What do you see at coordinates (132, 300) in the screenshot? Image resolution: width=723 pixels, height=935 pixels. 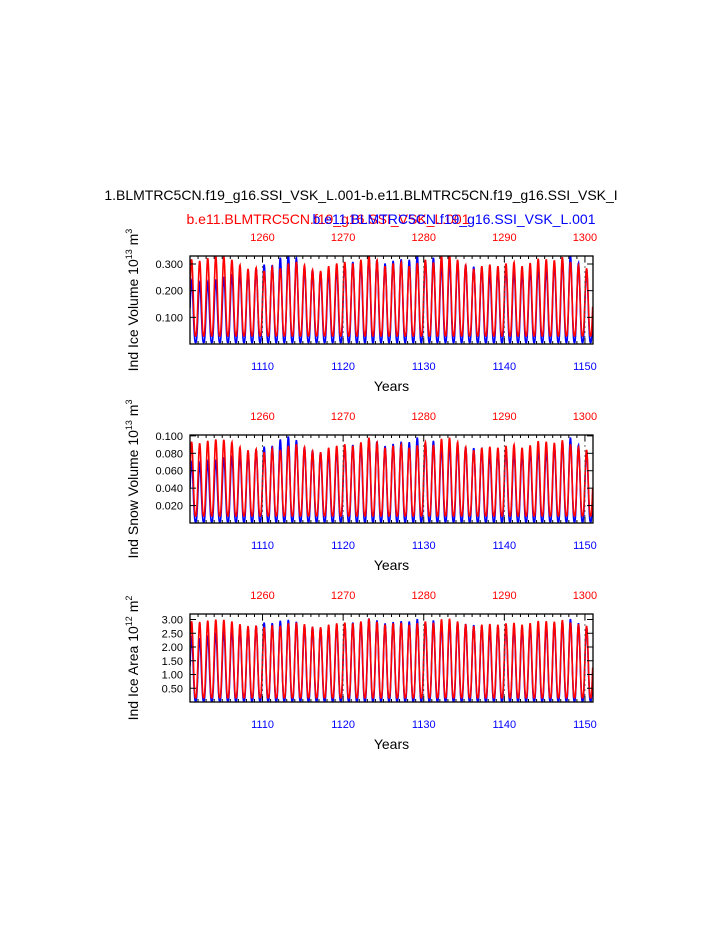 I see `y-axis-label: Ind Ice Volume 1013 m3` at bounding box center [132, 300].